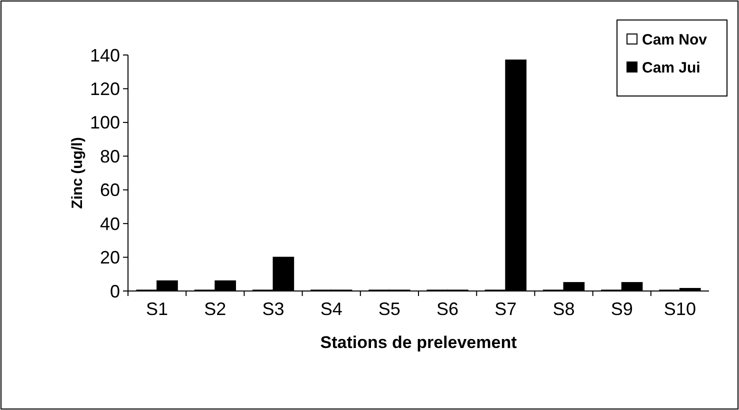  Describe the element at coordinates (115, 291) in the screenshot. I see `y-tick-label: 0` at that location.